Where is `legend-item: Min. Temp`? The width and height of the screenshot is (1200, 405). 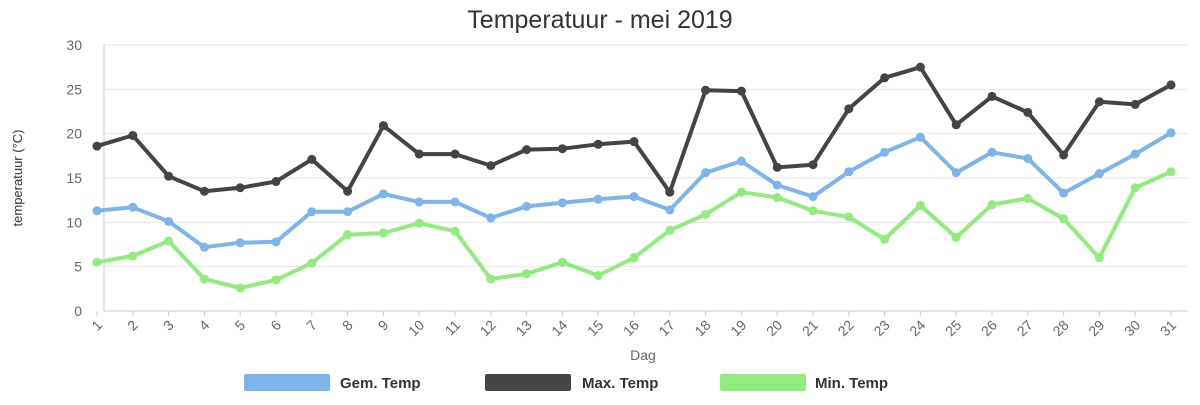
legend-item: Min. Temp is located at coordinates (804, 383).